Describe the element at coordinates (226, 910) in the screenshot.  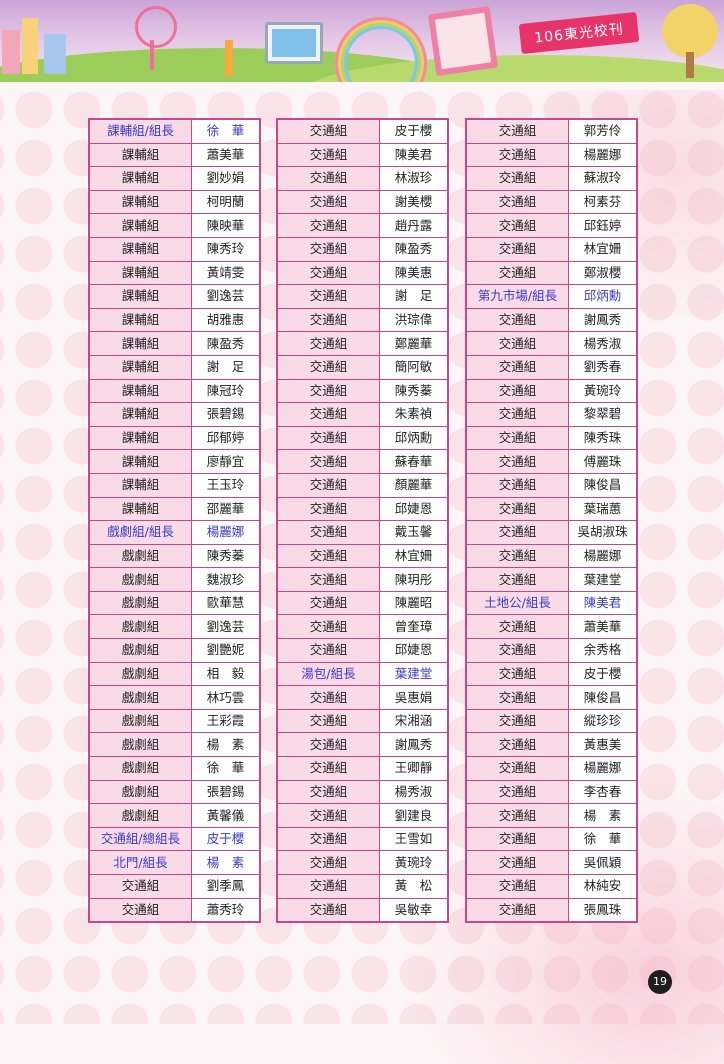
I see `name-cell: 蕭秀玲` at that location.